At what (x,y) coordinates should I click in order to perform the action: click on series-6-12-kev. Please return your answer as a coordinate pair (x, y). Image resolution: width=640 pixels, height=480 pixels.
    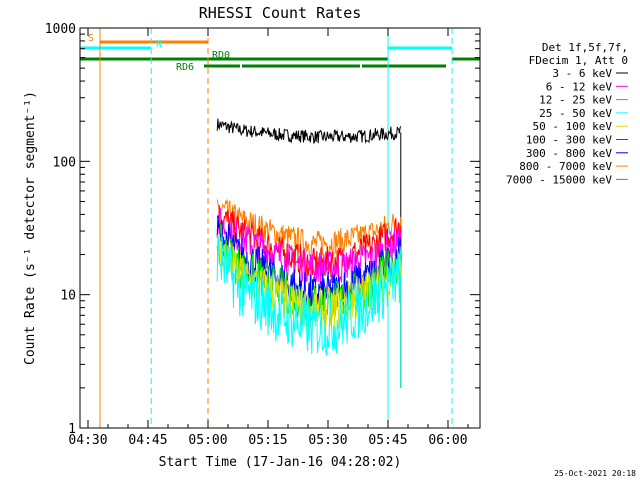
    Looking at the image, I should click on (309, 246).